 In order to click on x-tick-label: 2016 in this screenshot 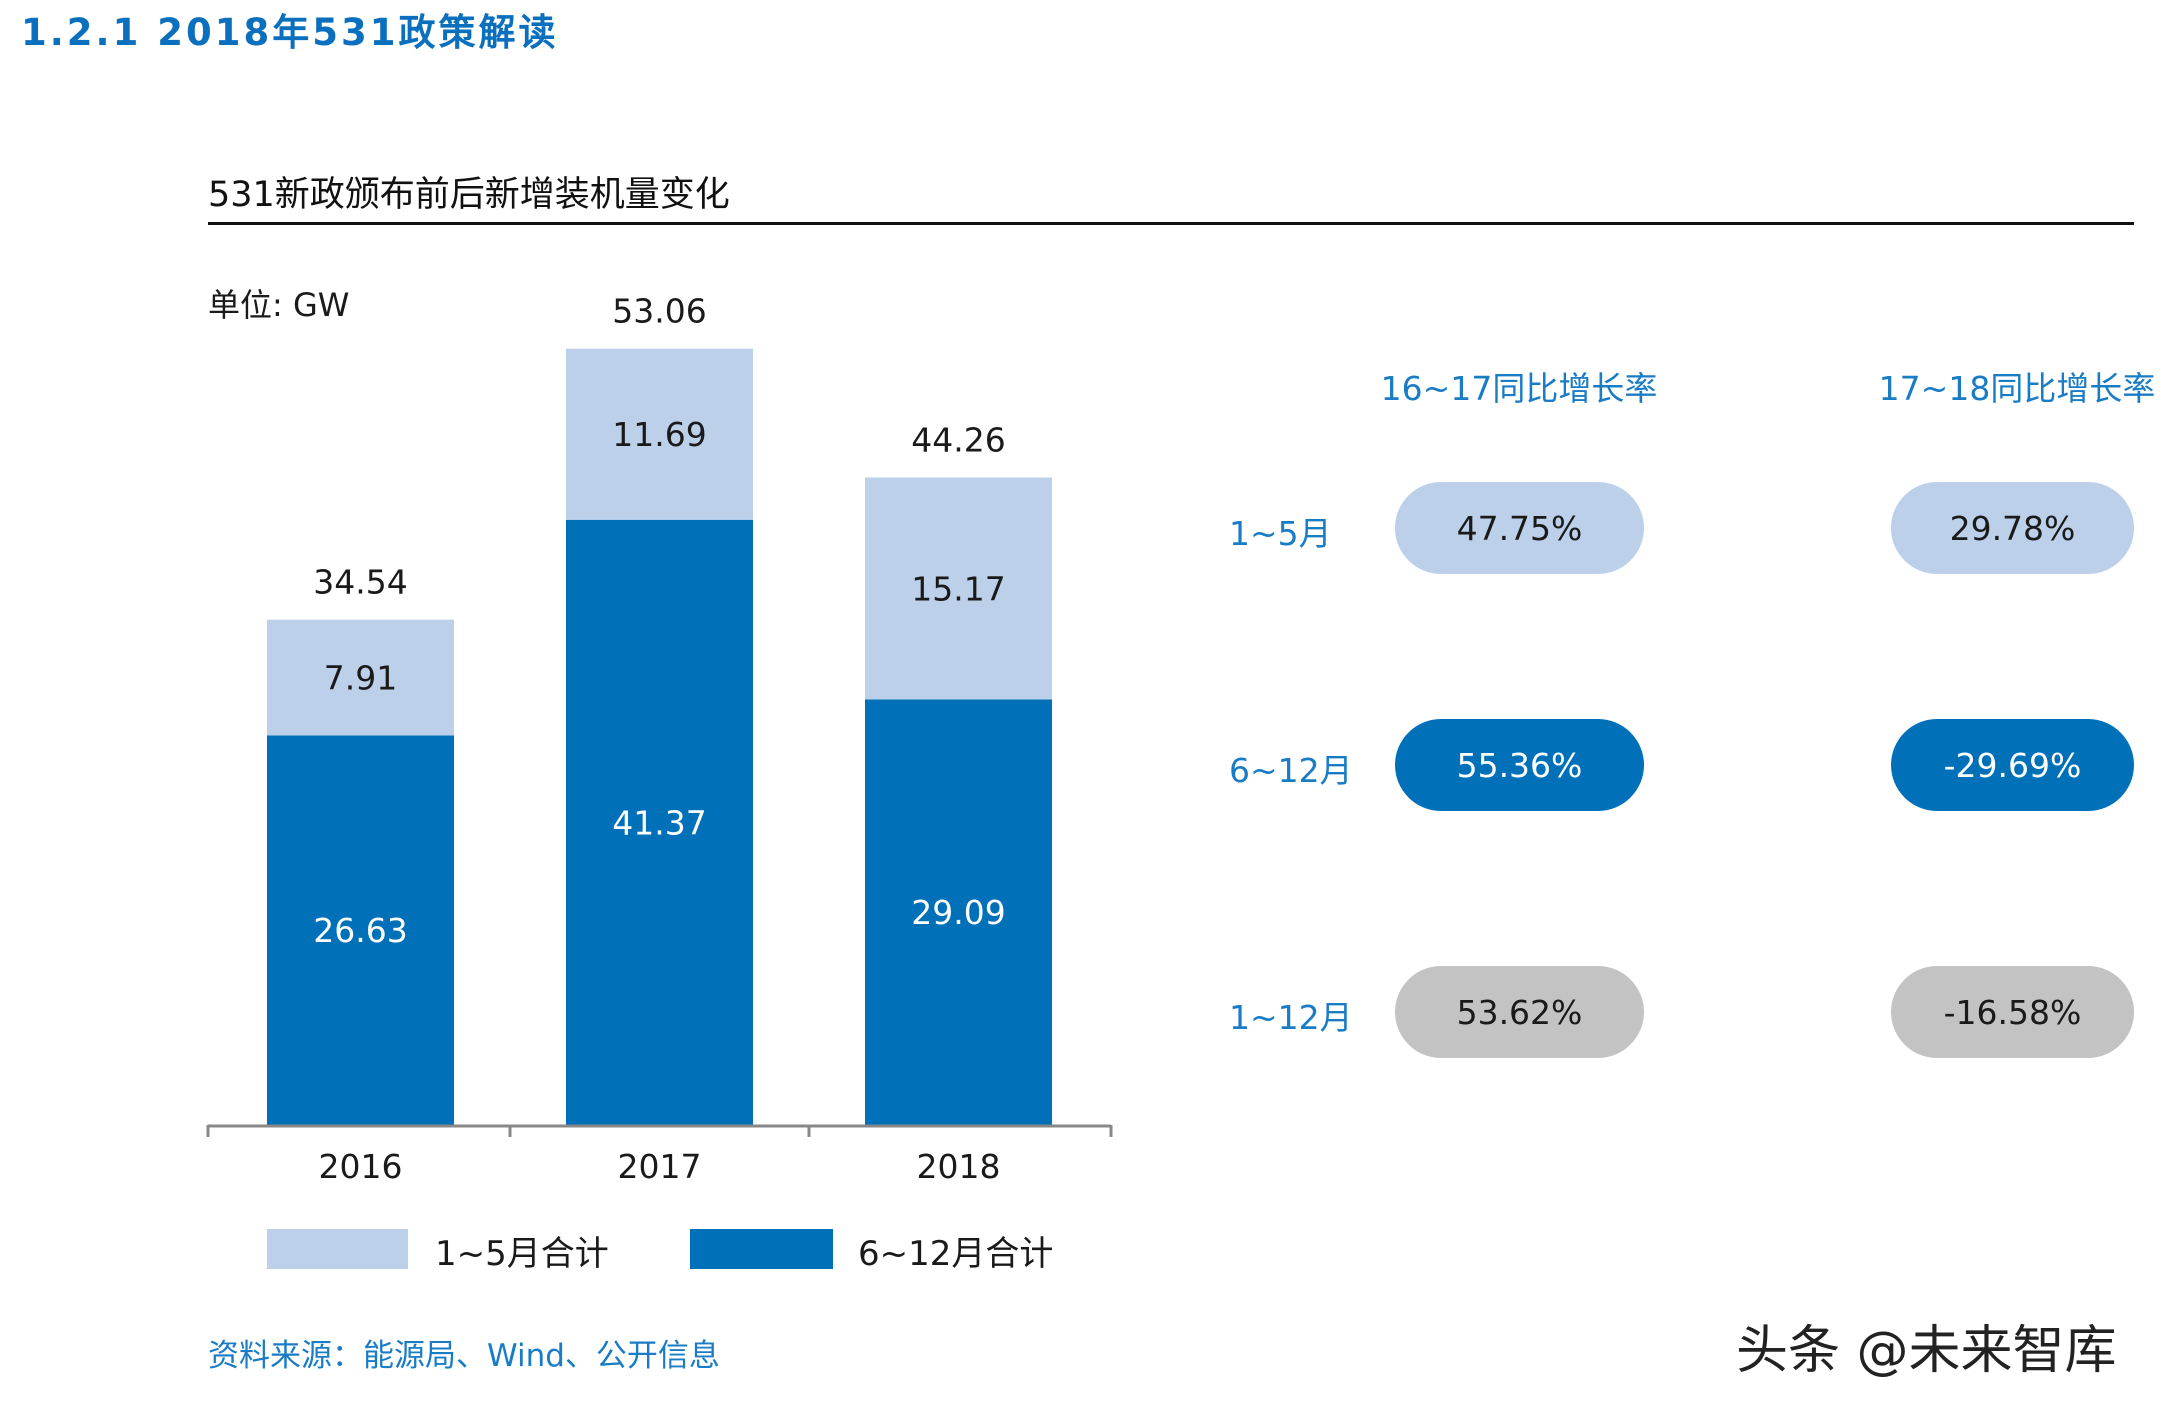, I will do `click(361, 1166)`.